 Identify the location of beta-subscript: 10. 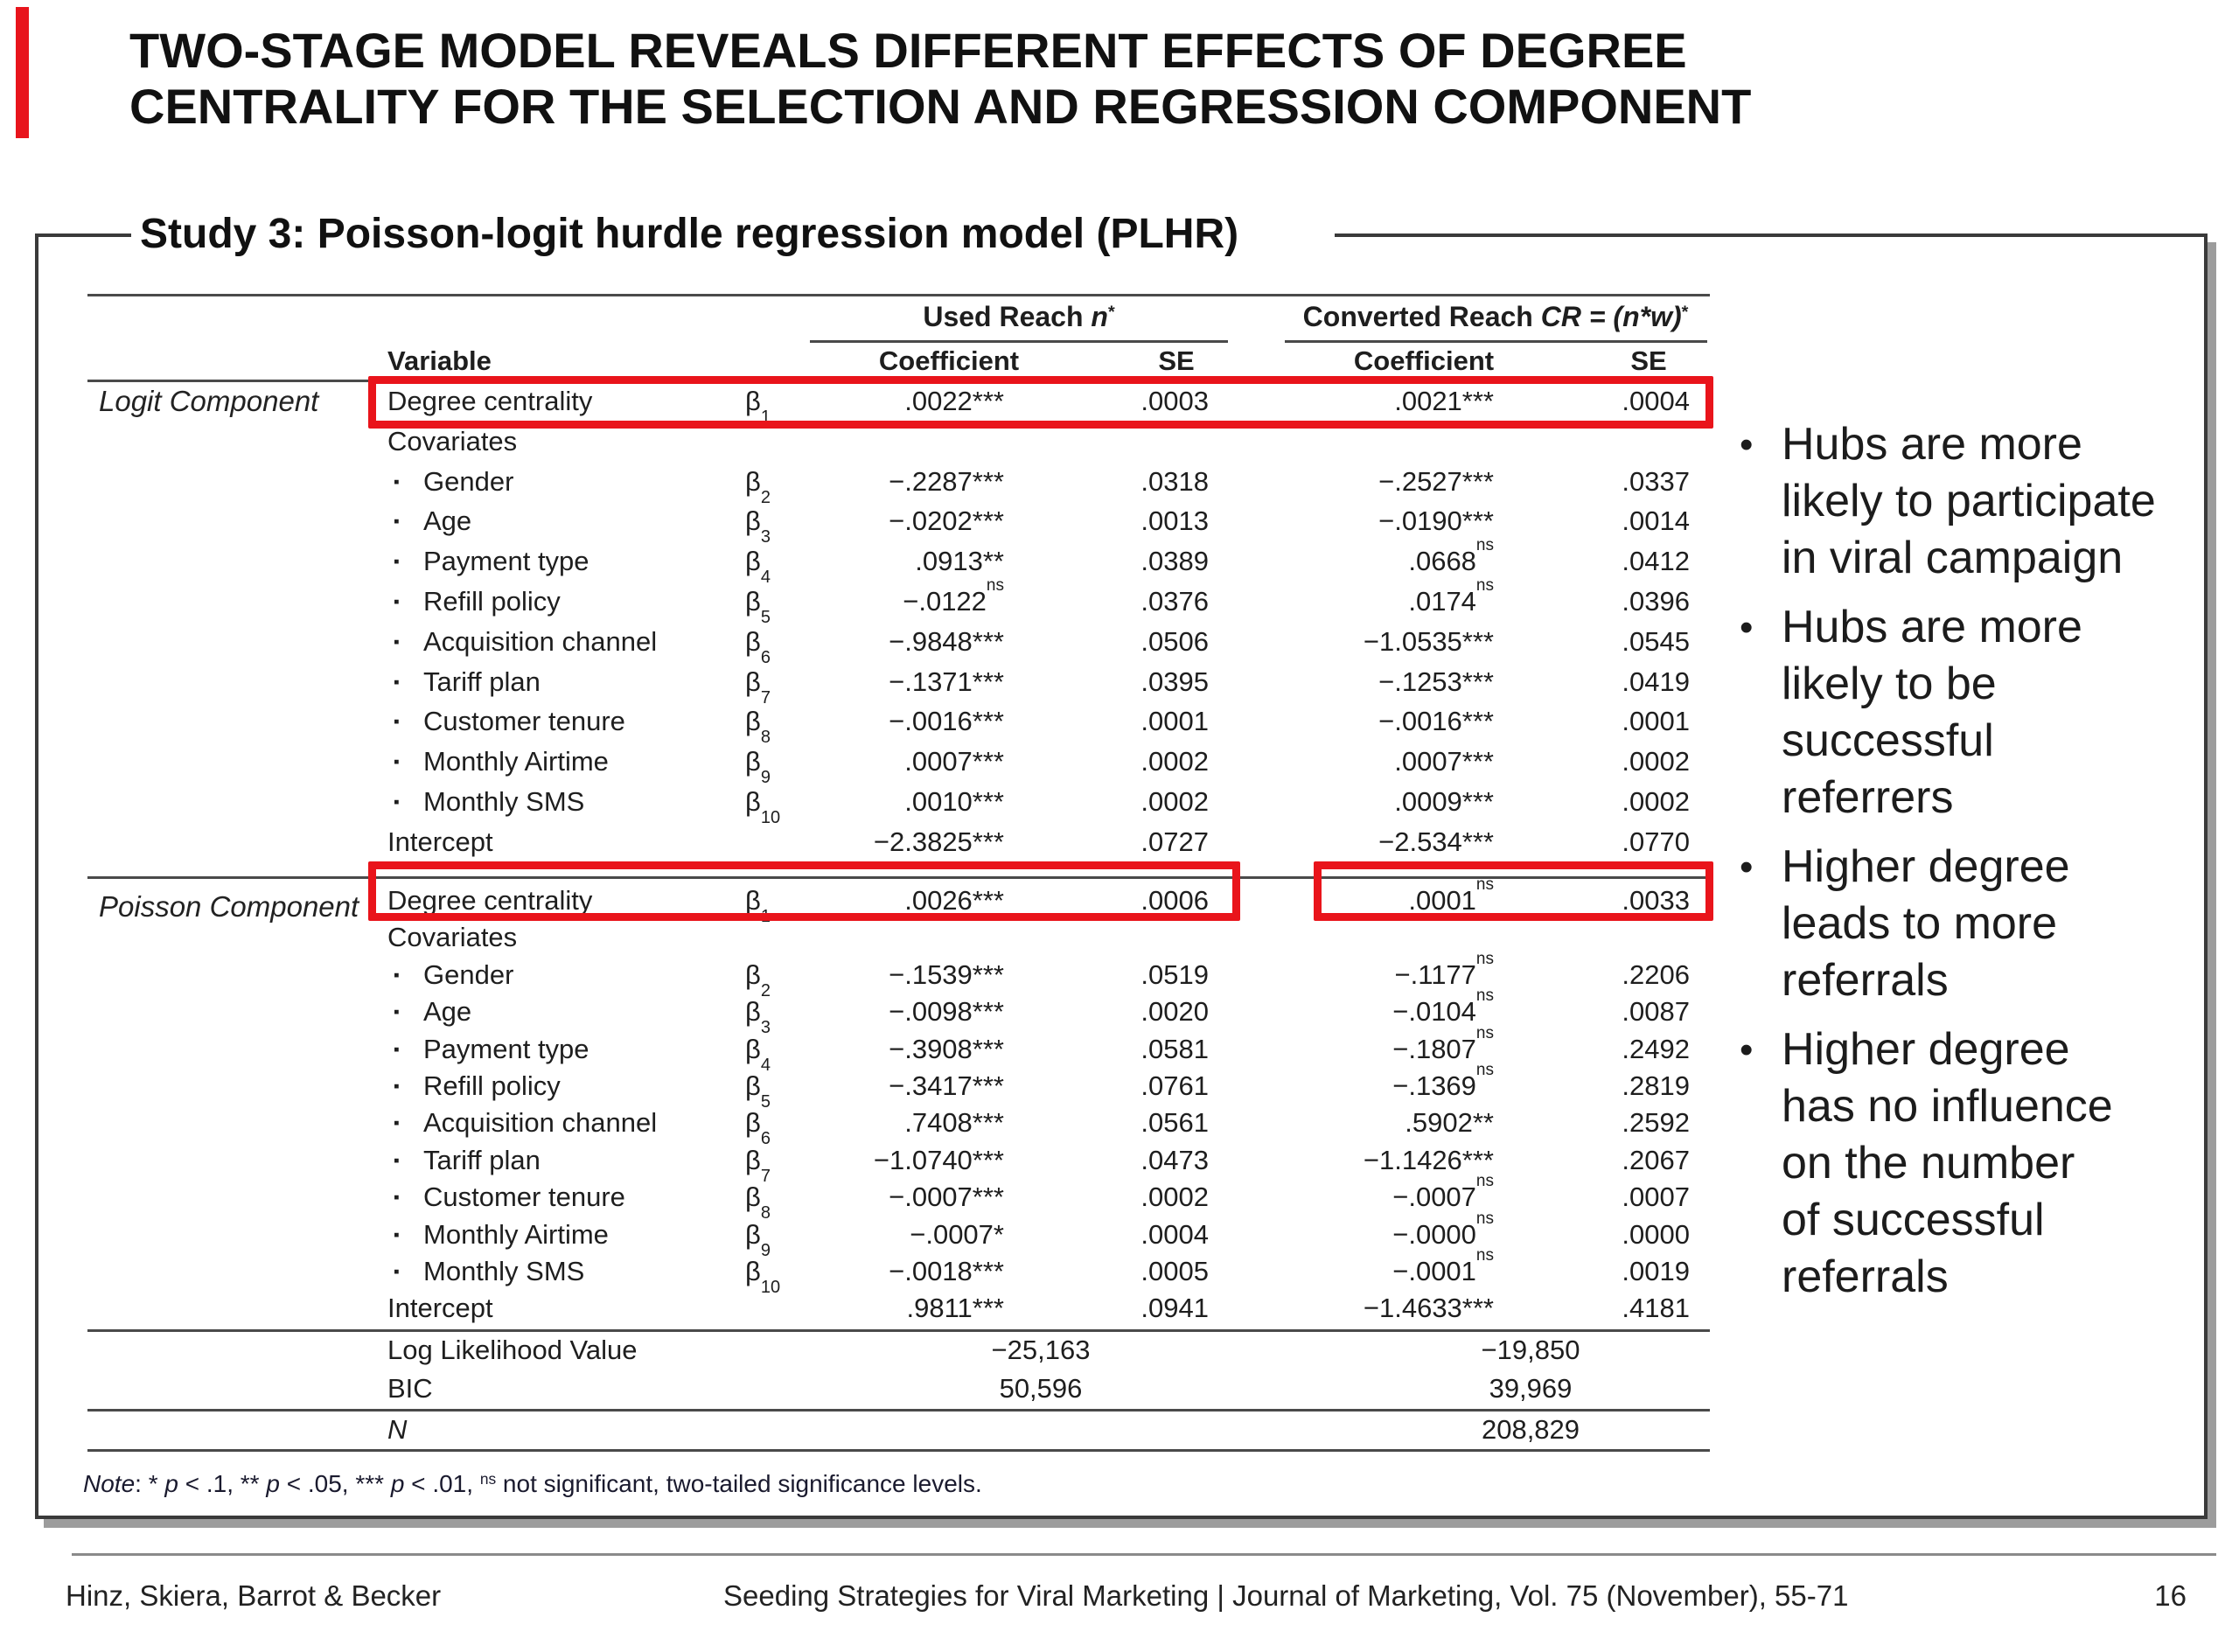
(770, 1288).